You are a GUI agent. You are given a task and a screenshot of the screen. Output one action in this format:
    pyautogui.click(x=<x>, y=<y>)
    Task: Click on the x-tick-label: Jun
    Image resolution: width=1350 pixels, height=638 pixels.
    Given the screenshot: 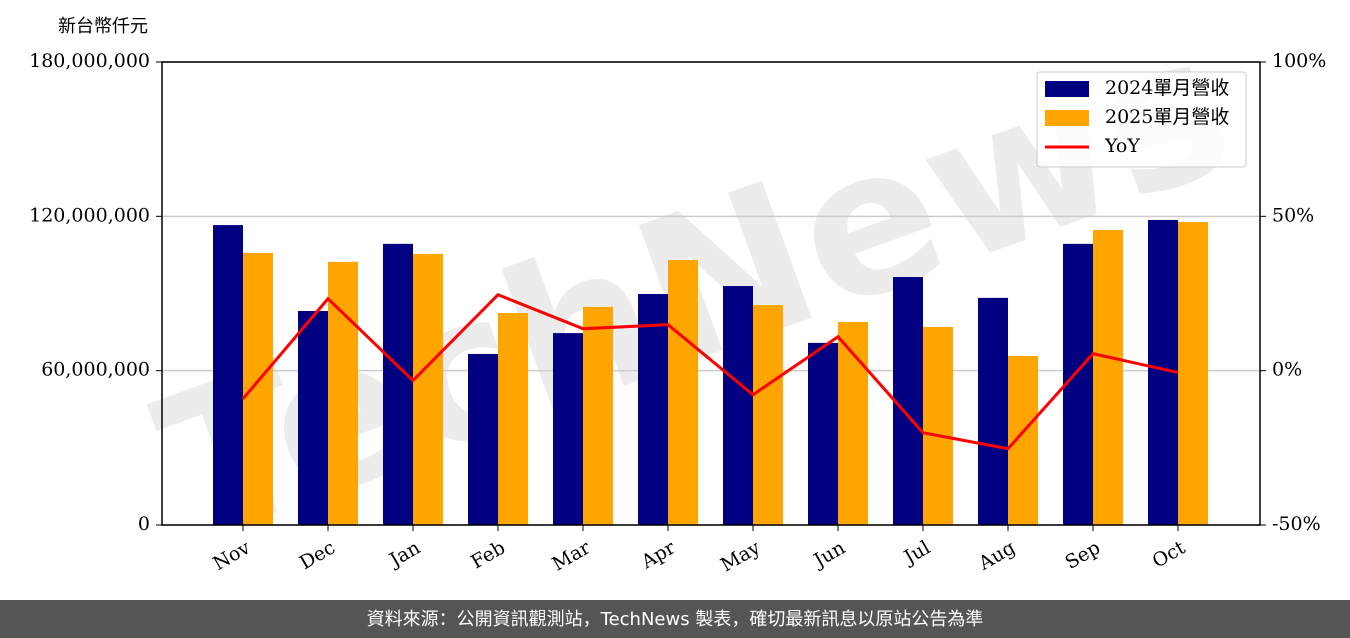 What is the action you would take?
    pyautogui.click(x=828, y=555)
    